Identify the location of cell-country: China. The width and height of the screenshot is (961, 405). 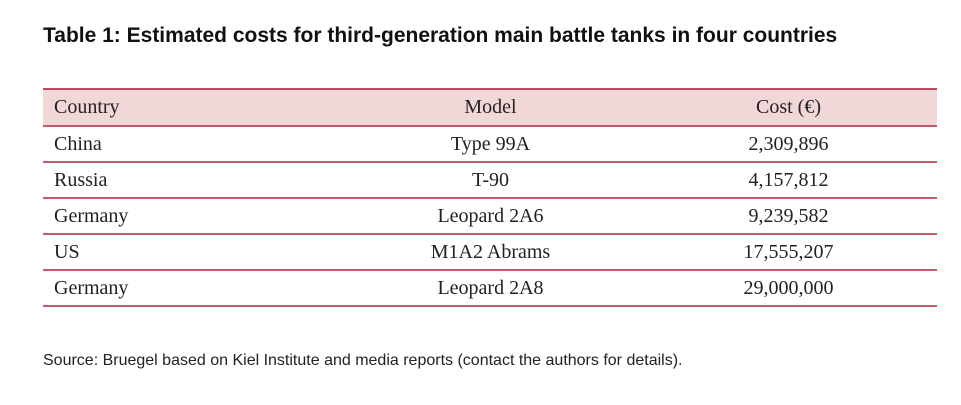
(78, 143).